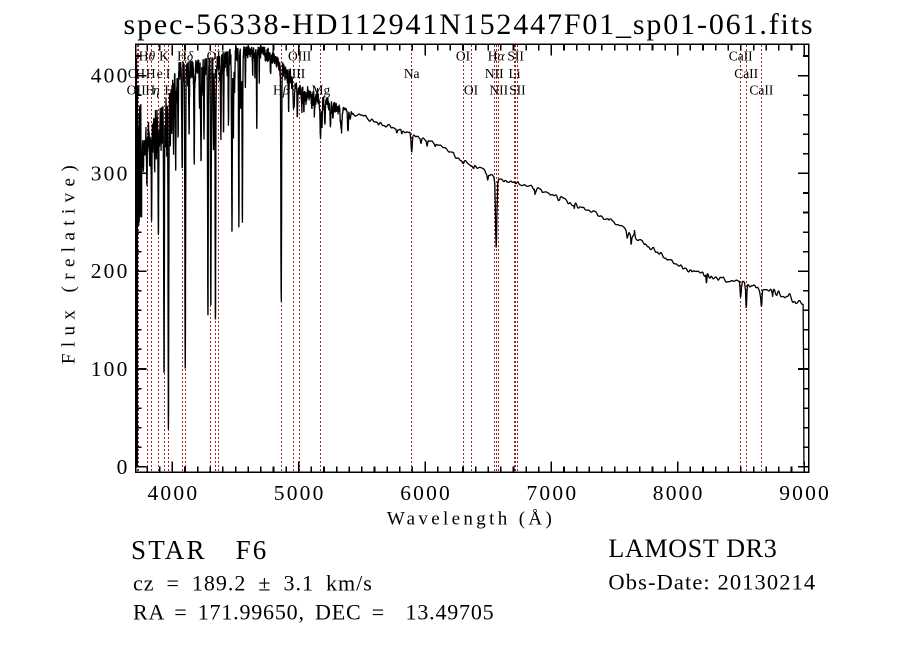 The image size is (900, 649). What do you see at coordinates (185, 55) in the screenshot?
I see `svg-text: Hδ` at bounding box center [185, 55].